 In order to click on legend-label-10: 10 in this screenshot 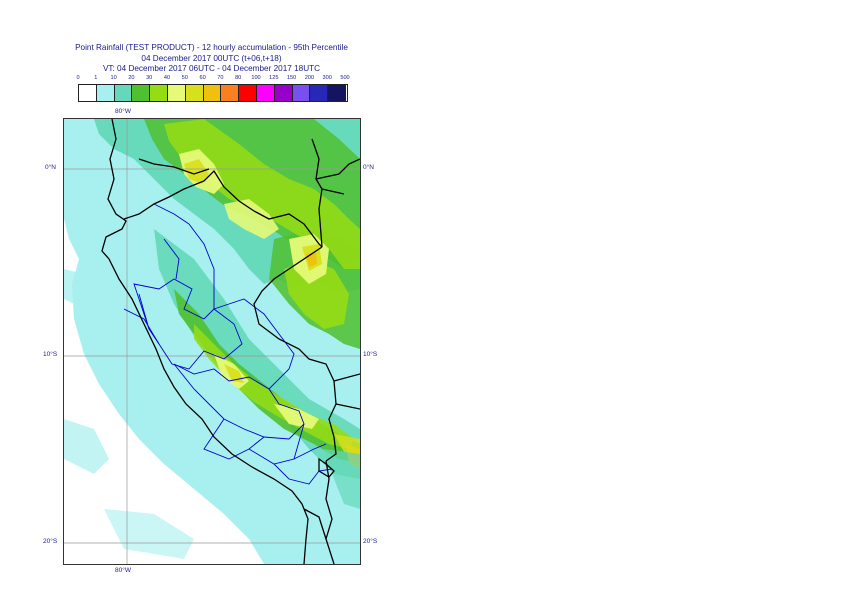, I will do `click(113, 78)`.